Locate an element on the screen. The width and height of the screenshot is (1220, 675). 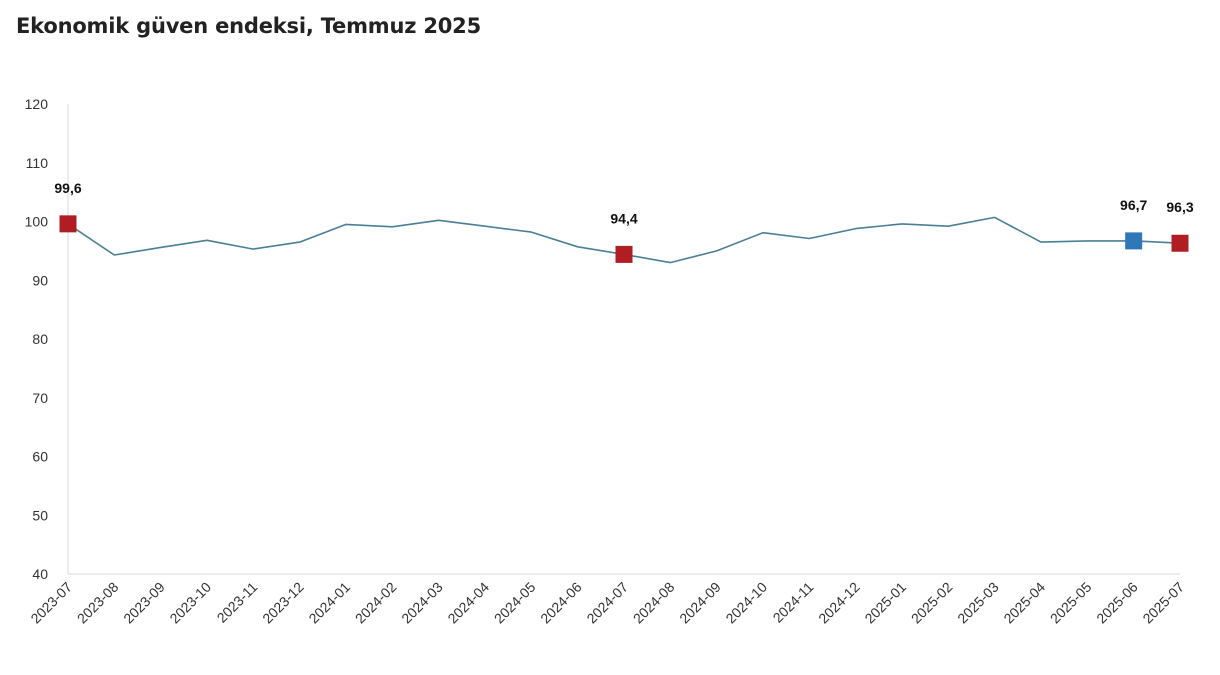
x-tick-label: 2024-12 is located at coordinates (839, 603).